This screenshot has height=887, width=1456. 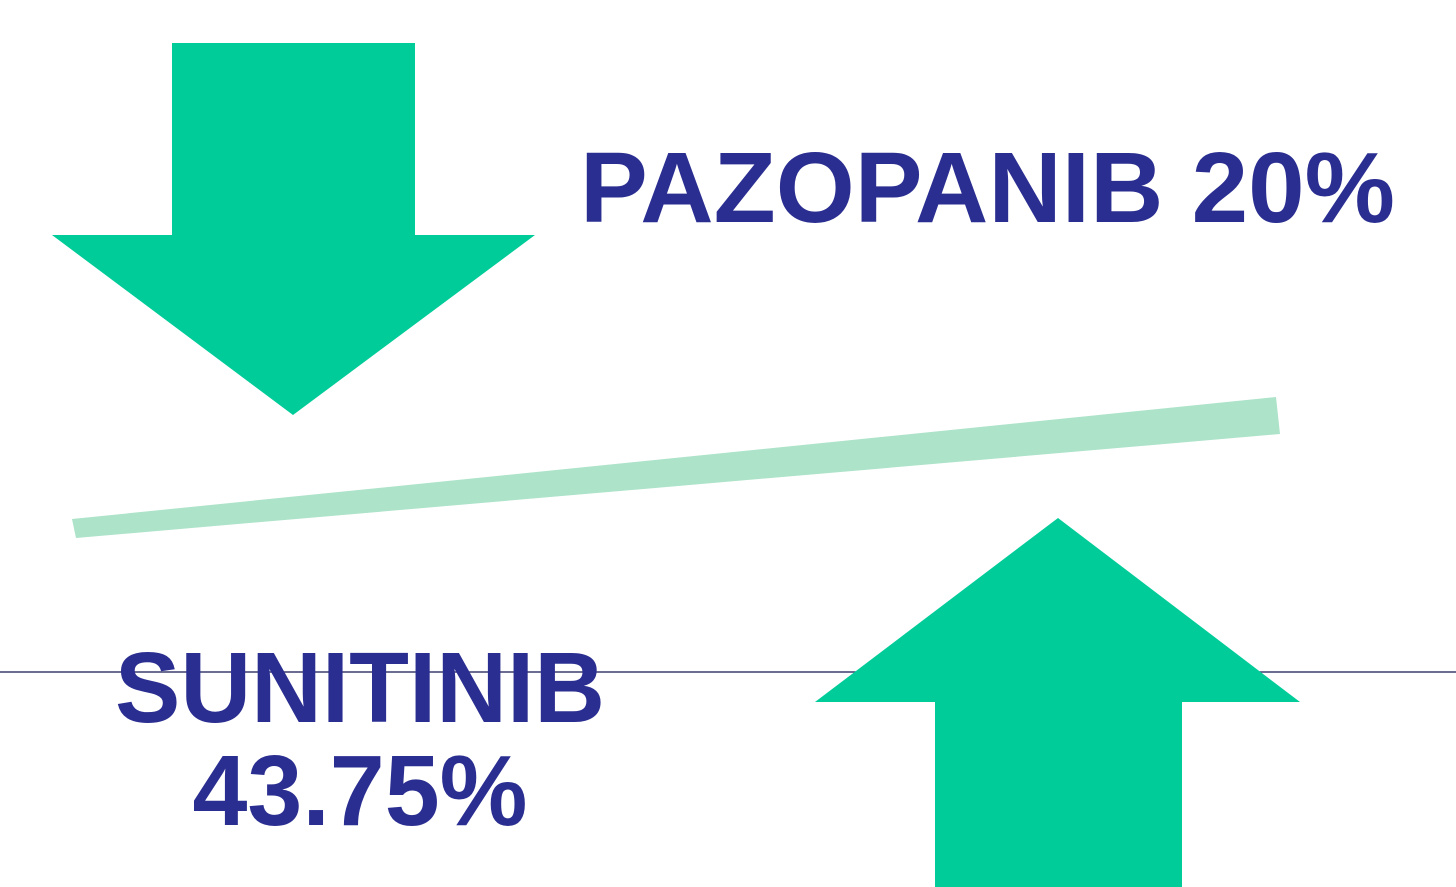 I want to click on up-arrow, so click(x=1057, y=702).